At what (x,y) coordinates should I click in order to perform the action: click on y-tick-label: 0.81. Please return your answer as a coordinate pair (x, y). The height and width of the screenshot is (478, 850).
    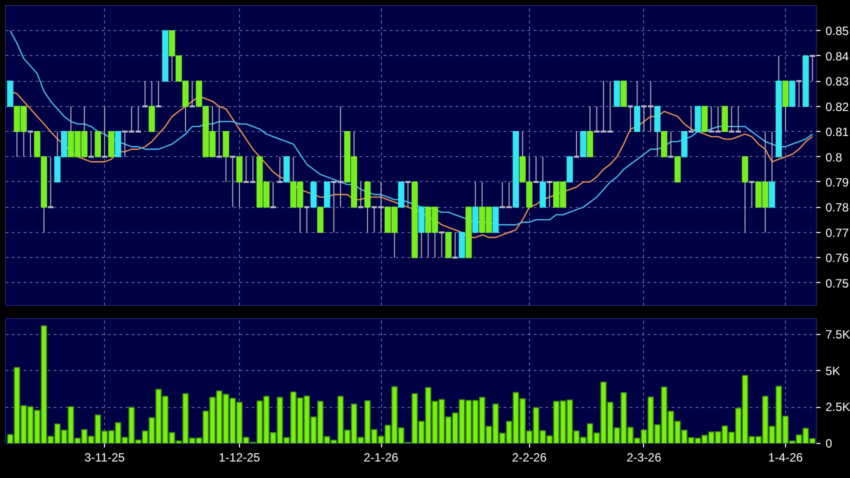
    Looking at the image, I should click on (838, 132).